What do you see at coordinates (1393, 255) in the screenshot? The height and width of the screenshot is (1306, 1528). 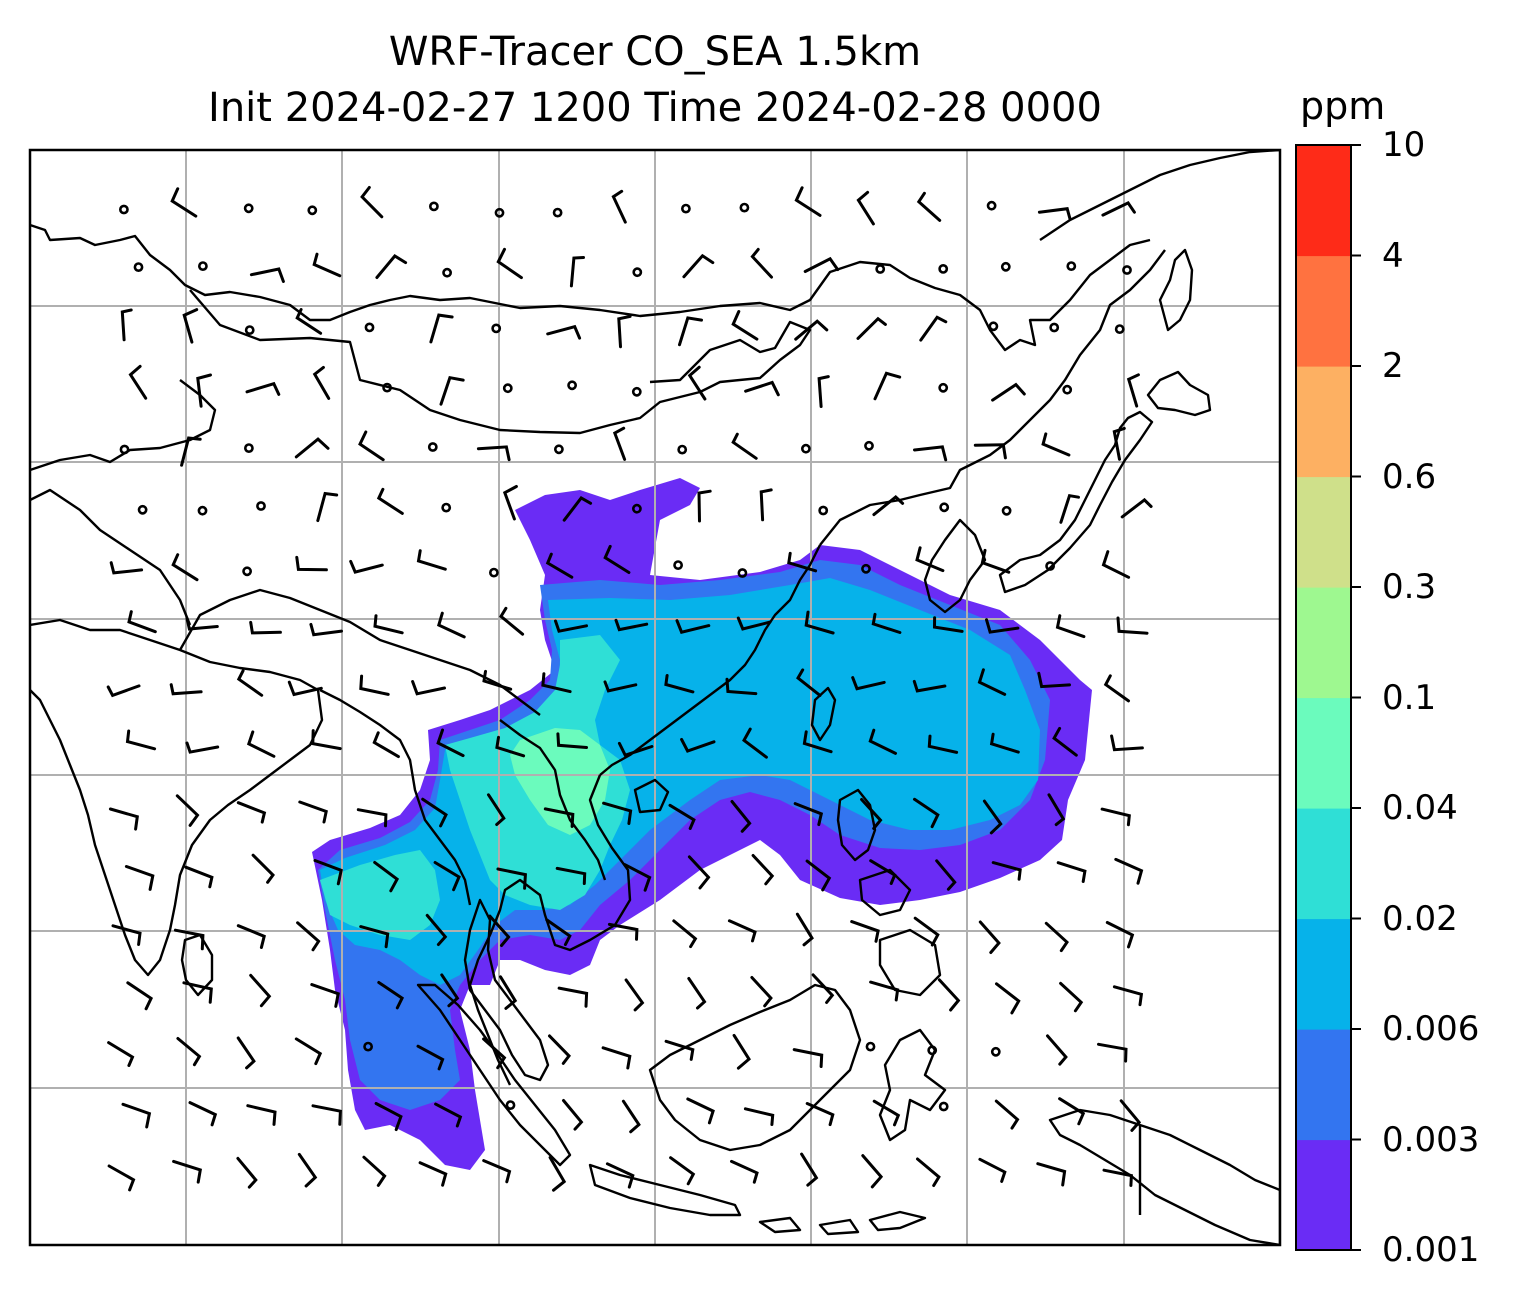 I see `colorbar-tick-label: 4` at bounding box center [1393, 255].